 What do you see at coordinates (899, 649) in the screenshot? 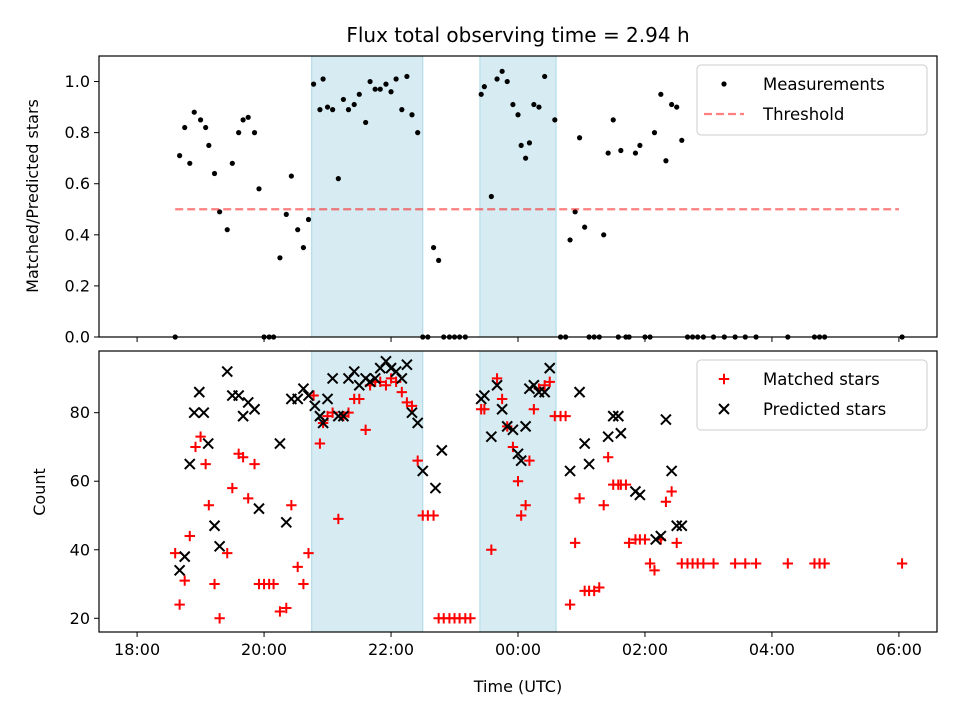
I see `x-tick-label: 06:00` at bounding box center [899, 649].